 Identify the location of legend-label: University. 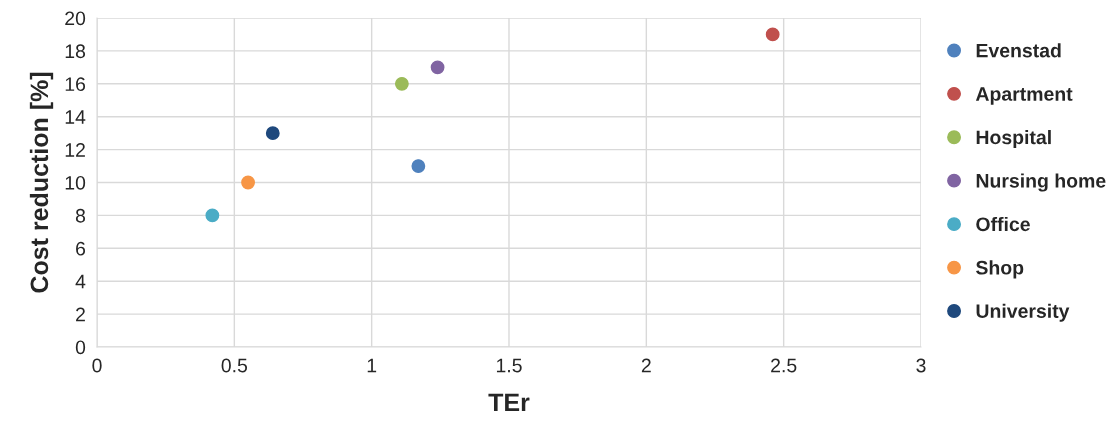
(1023, 312).